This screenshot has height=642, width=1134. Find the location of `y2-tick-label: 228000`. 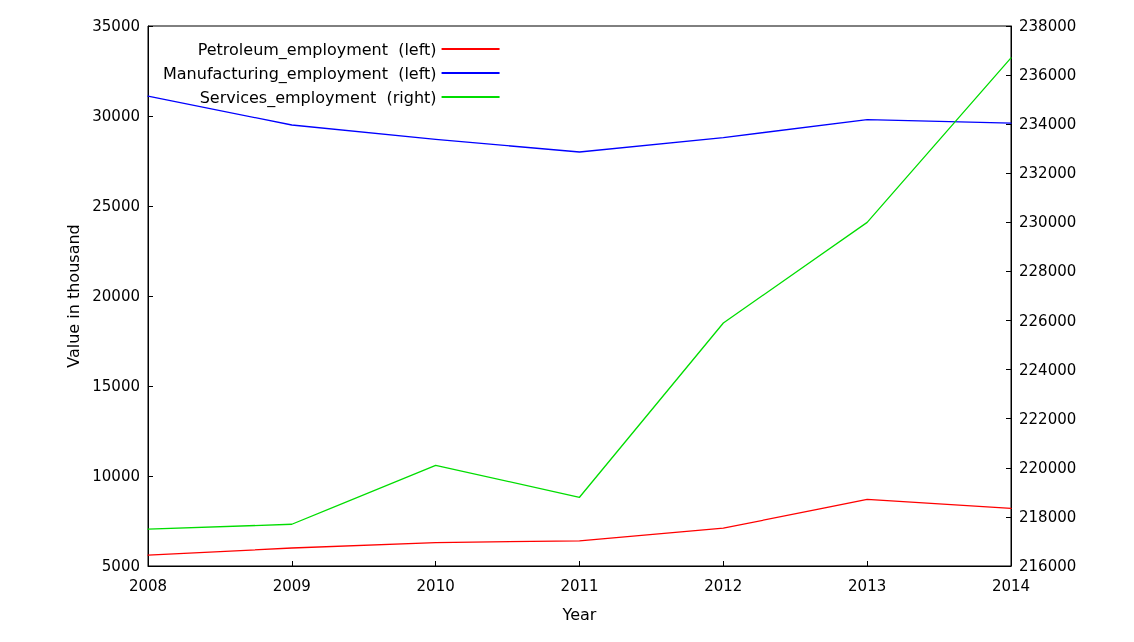

y2-tick-label: 228000 is located at coordinates (1048, 271).